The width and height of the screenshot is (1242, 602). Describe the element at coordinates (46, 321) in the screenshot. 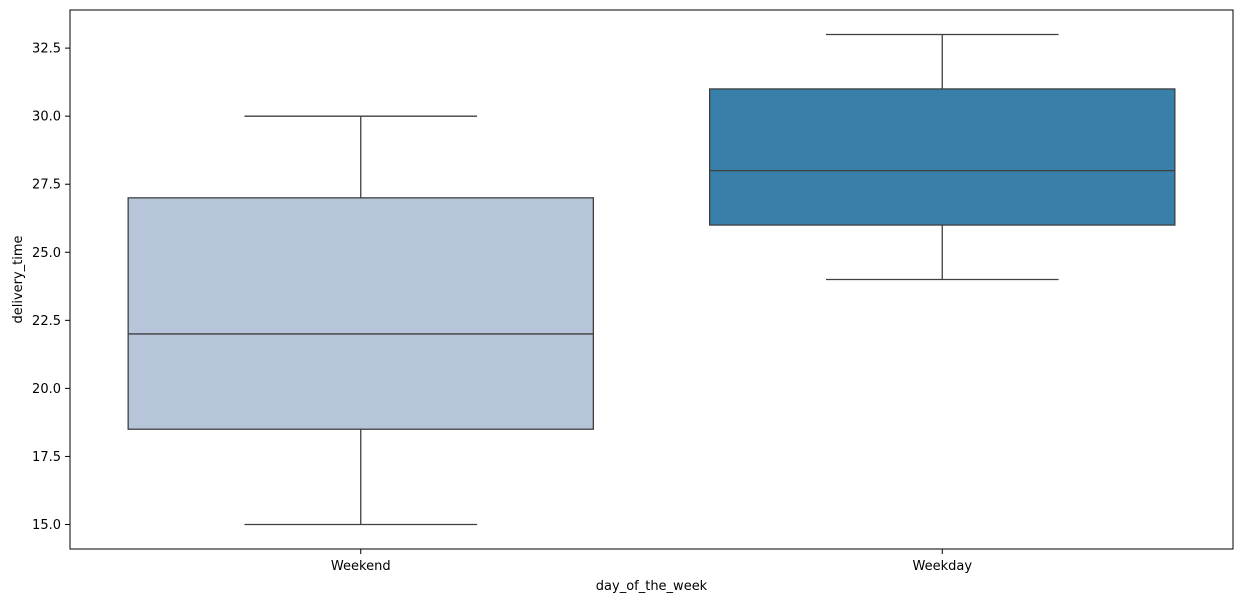

I see `y-tick-label: 22.5` at that location.